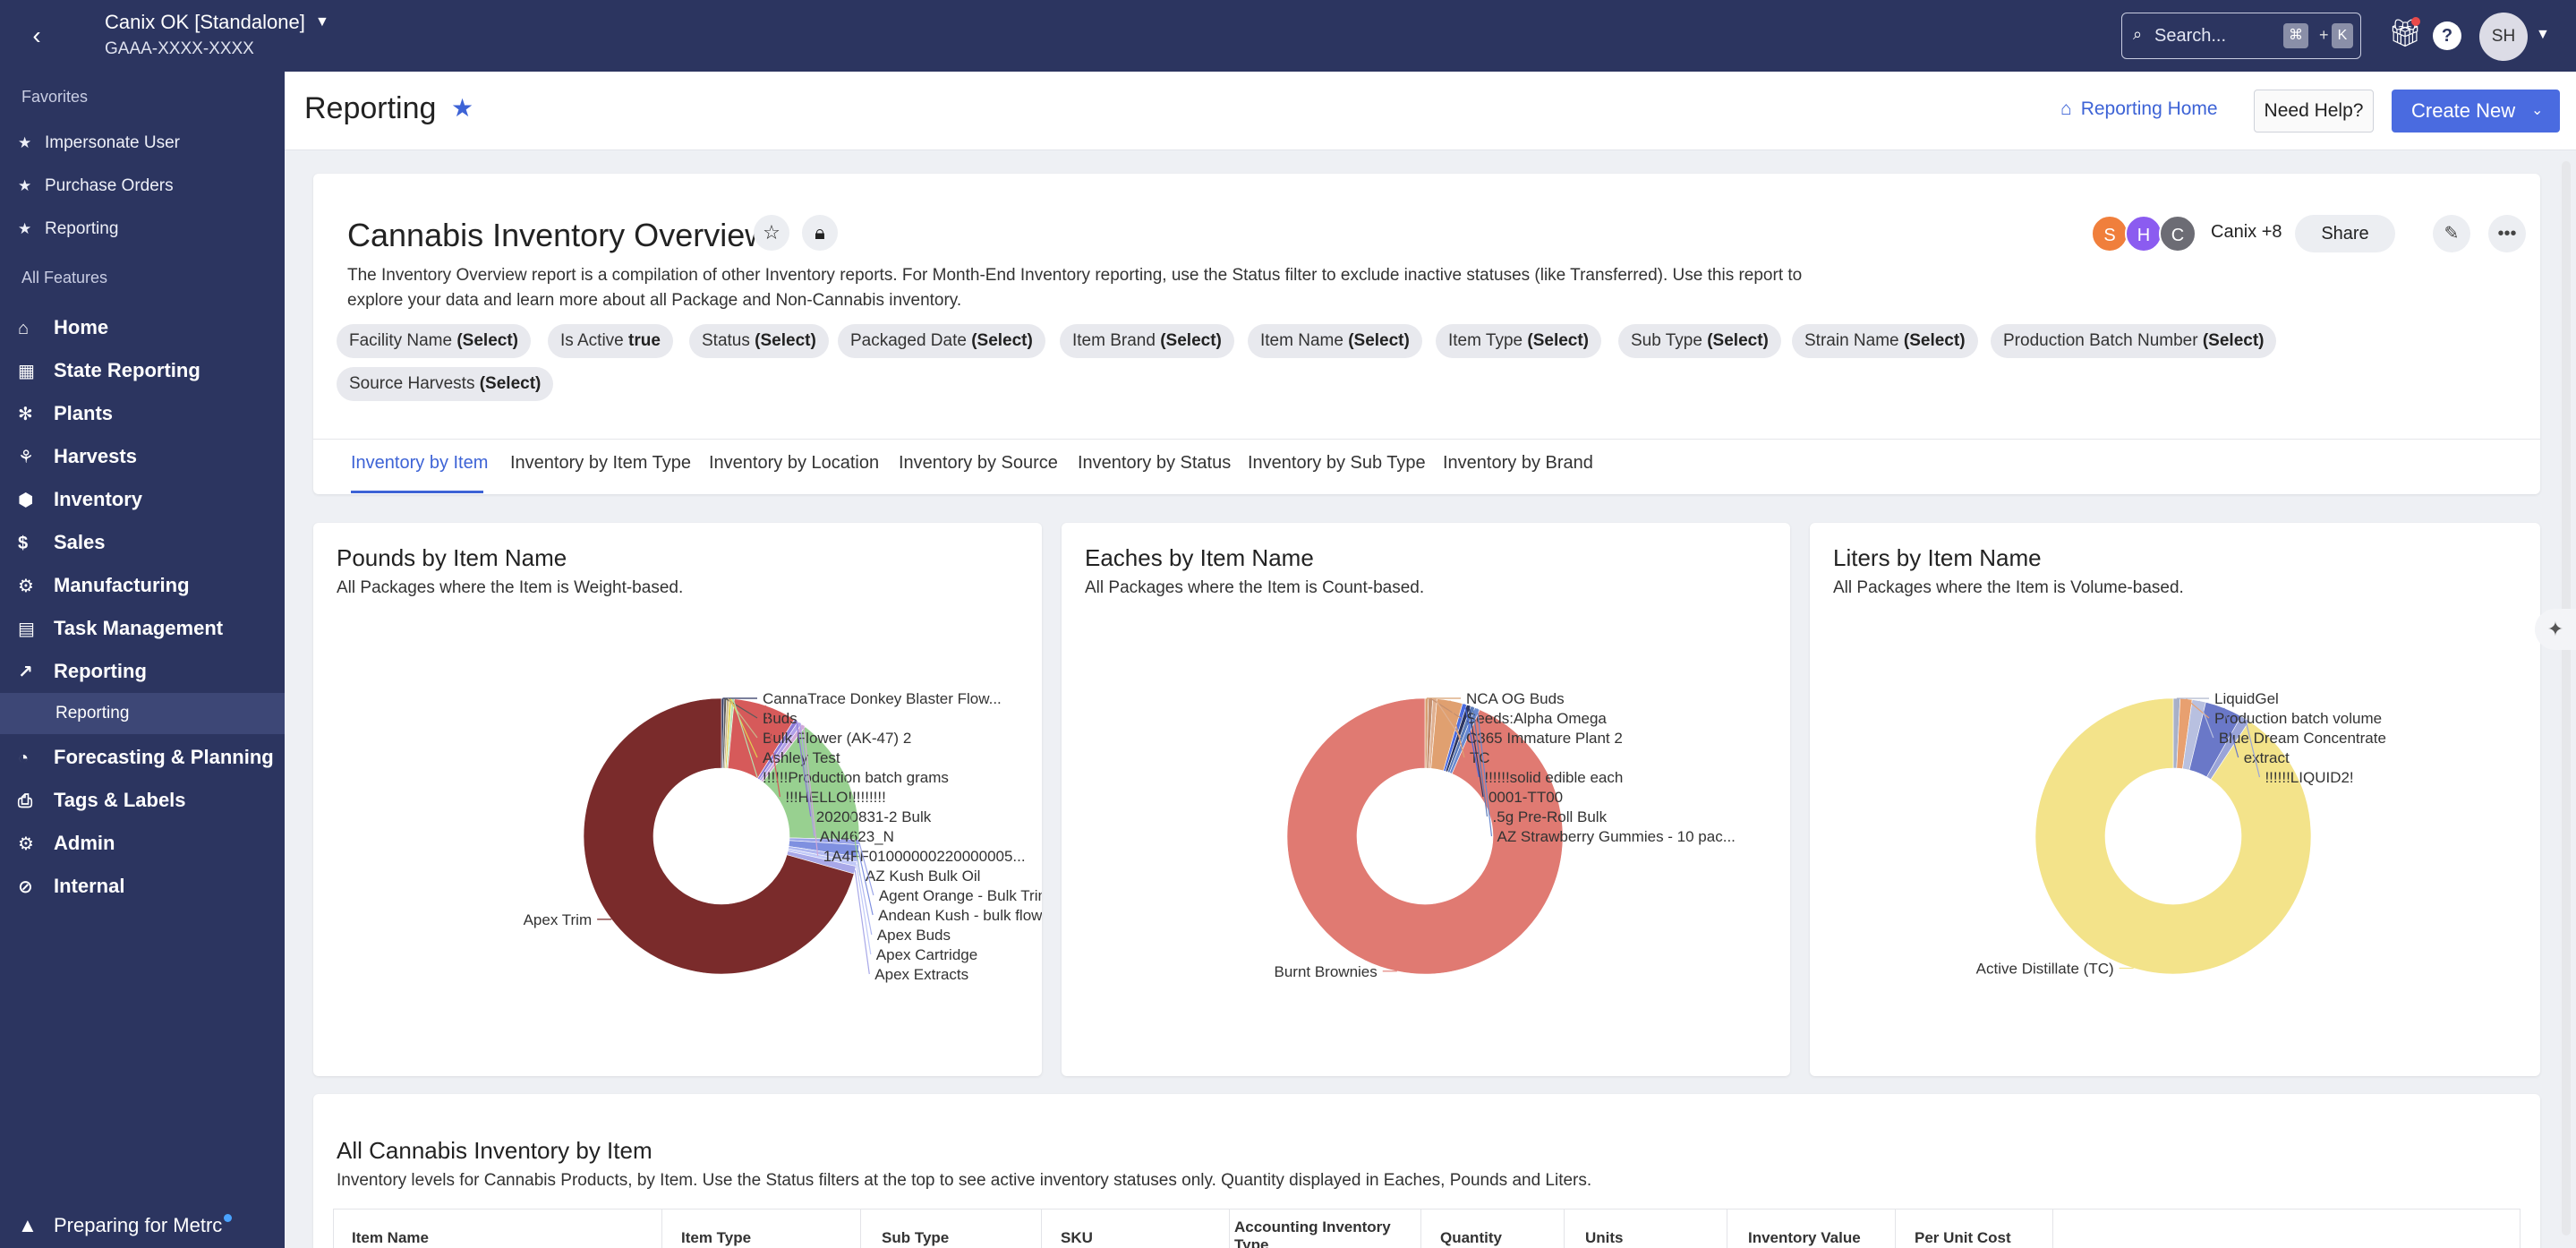 The width and height of the screenshot is (2576, 1248). What do you see at coordinates (941, 341) in the screenshot?
I see `filter-chip-packaged-date: Packaged Date (Select)` at bounding box center [941, 341].